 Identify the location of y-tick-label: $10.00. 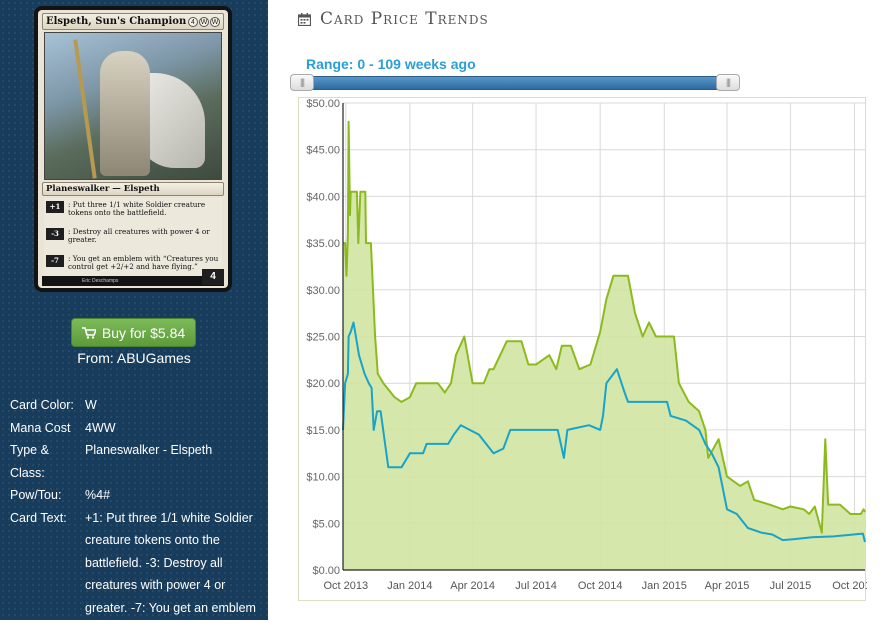
(323, 478).